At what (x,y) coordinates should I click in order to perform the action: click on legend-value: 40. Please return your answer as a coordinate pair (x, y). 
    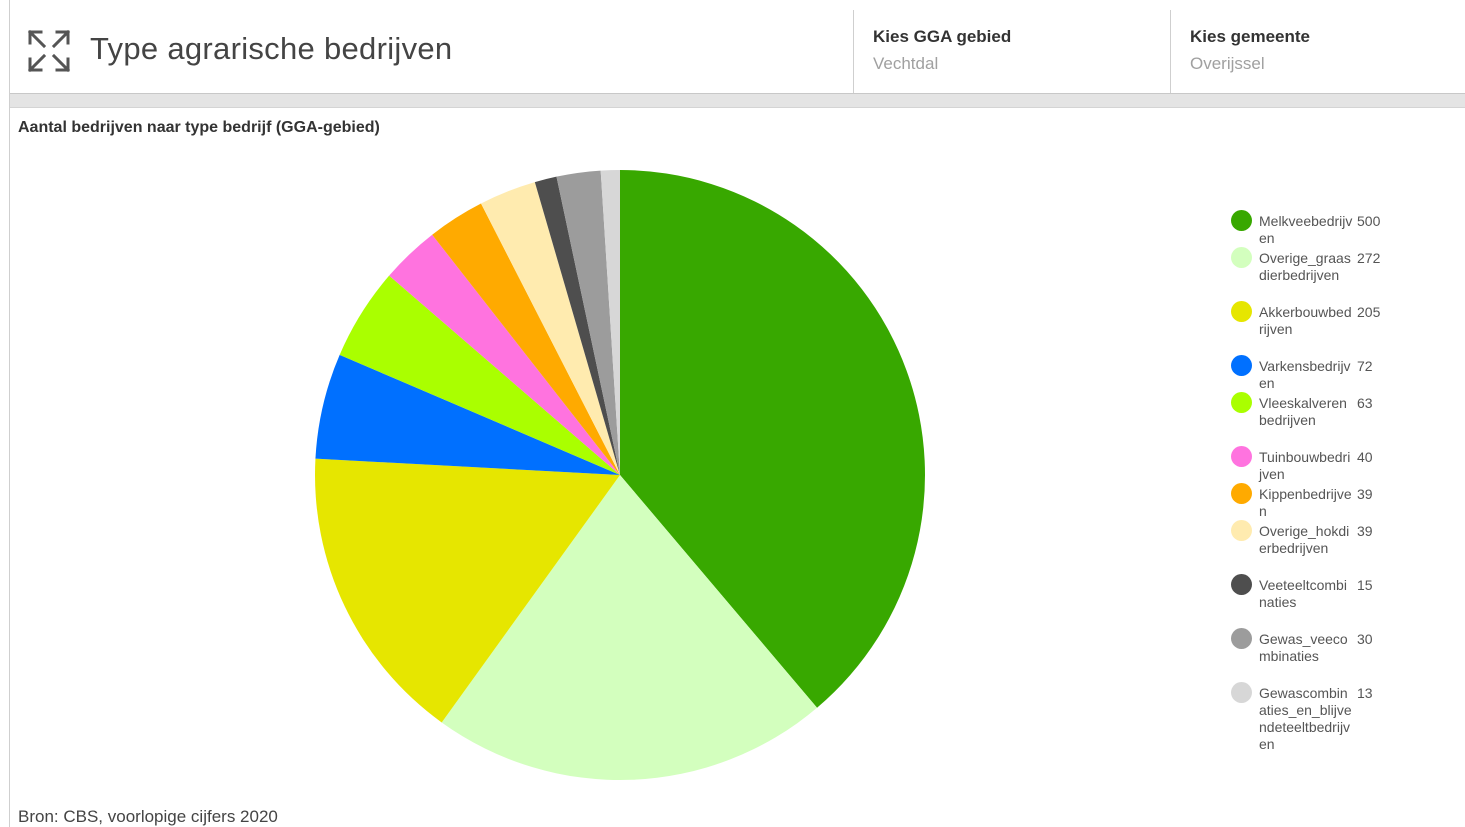
    Looking at the image, I should click on (1365, 457).